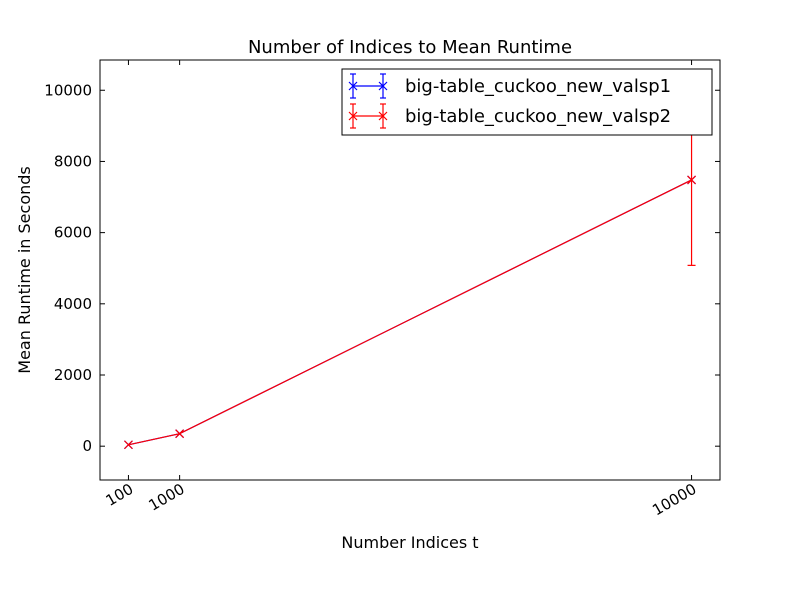  What do you see at coordinates (538, 116) in the screenshot?
I see `legend-label-2: big-table_cuckoo_new_valsp2` at bounding box center [538, 116].